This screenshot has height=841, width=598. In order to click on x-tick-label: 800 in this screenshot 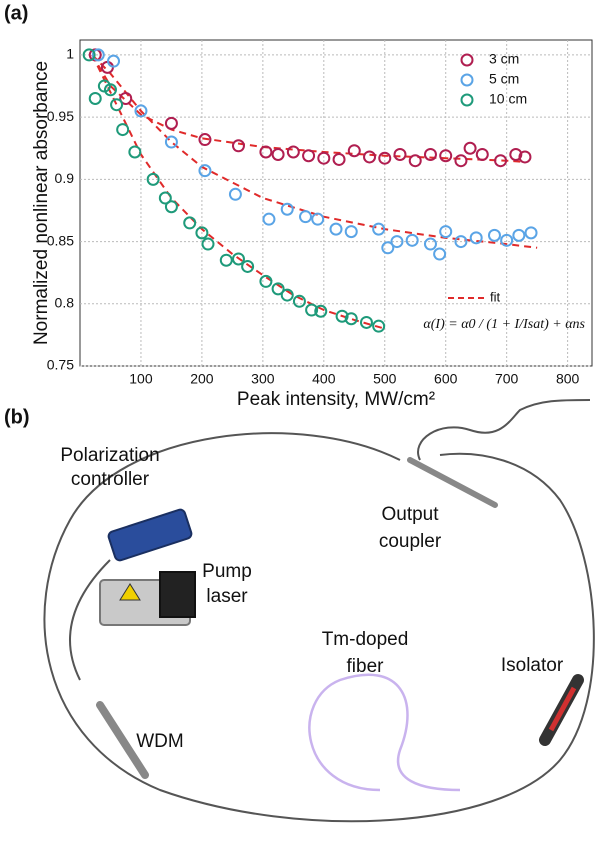, I will do `click(568, 379)`.